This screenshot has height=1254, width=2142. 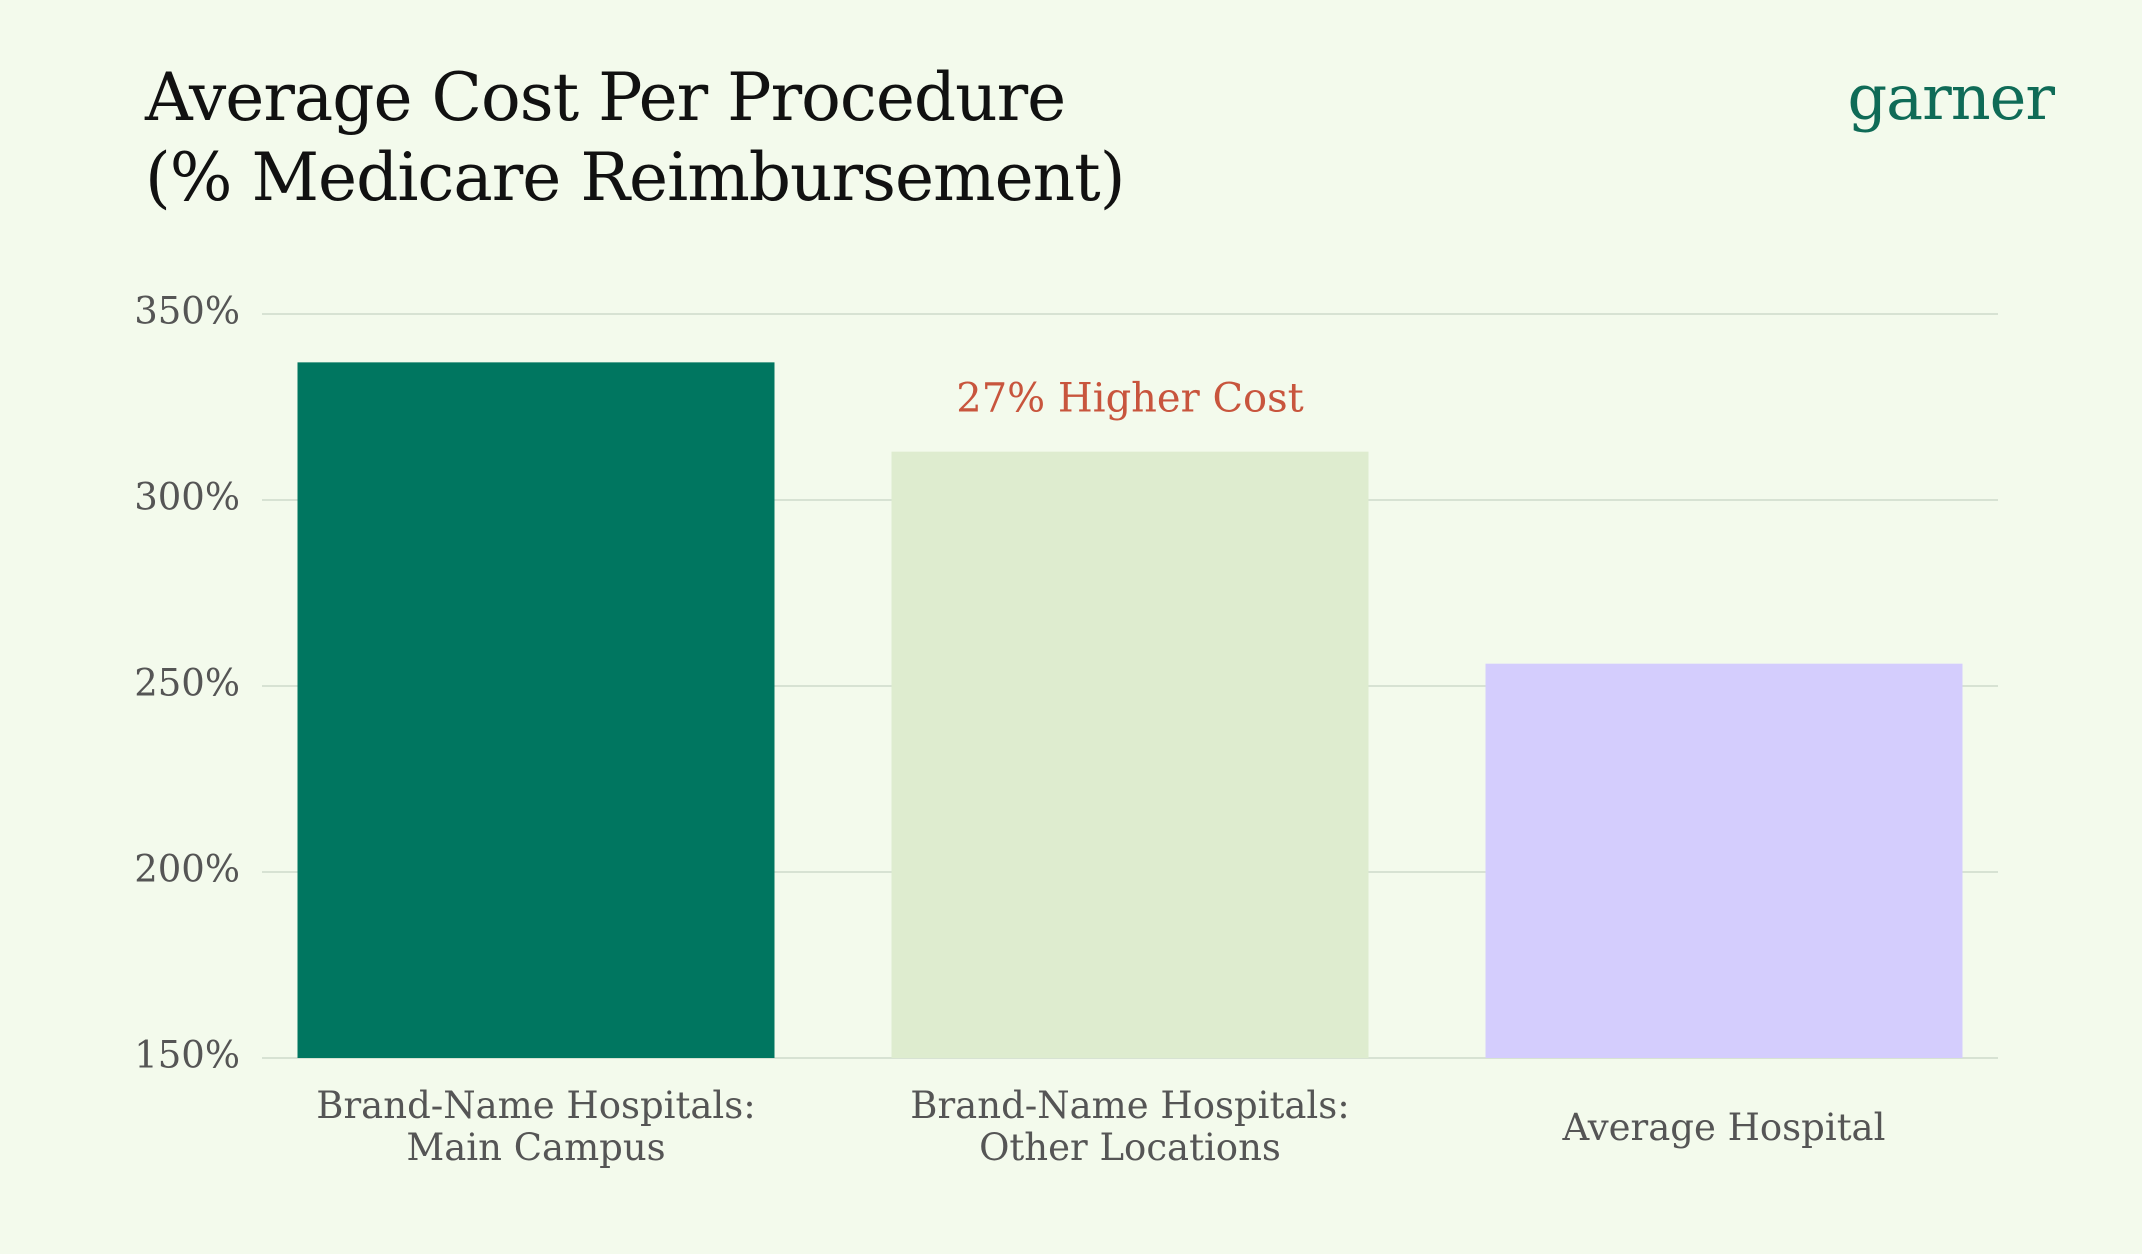 What do you see at coordinates (635, 177) in the screenshot?
I see `chart-title-line-2: (% Medicare Reimbursement)` at bounding box center [635, 177].